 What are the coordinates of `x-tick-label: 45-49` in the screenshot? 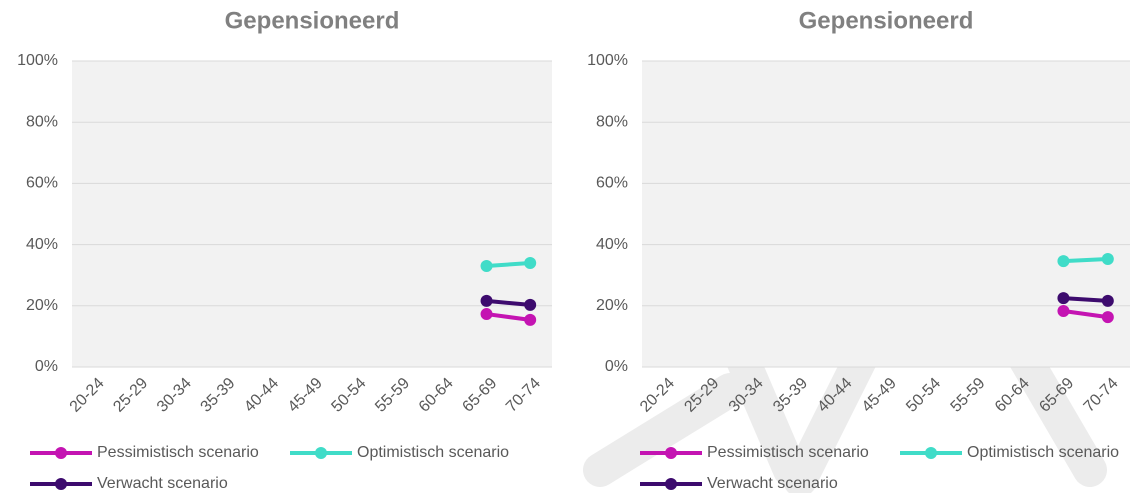 It's located at (305, 395).